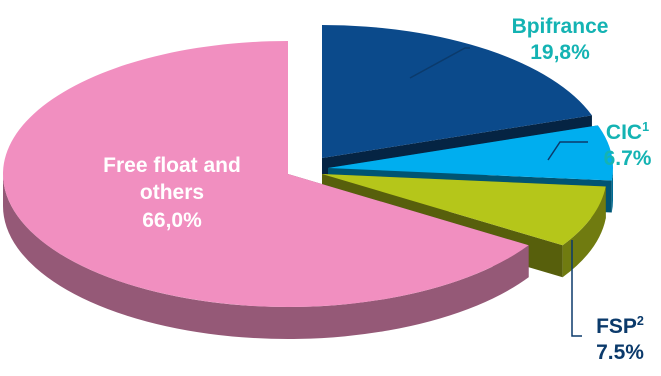 This screenshot has height=376, width=661. I want to click on footnote-fsp: 2, so click(640, 321).